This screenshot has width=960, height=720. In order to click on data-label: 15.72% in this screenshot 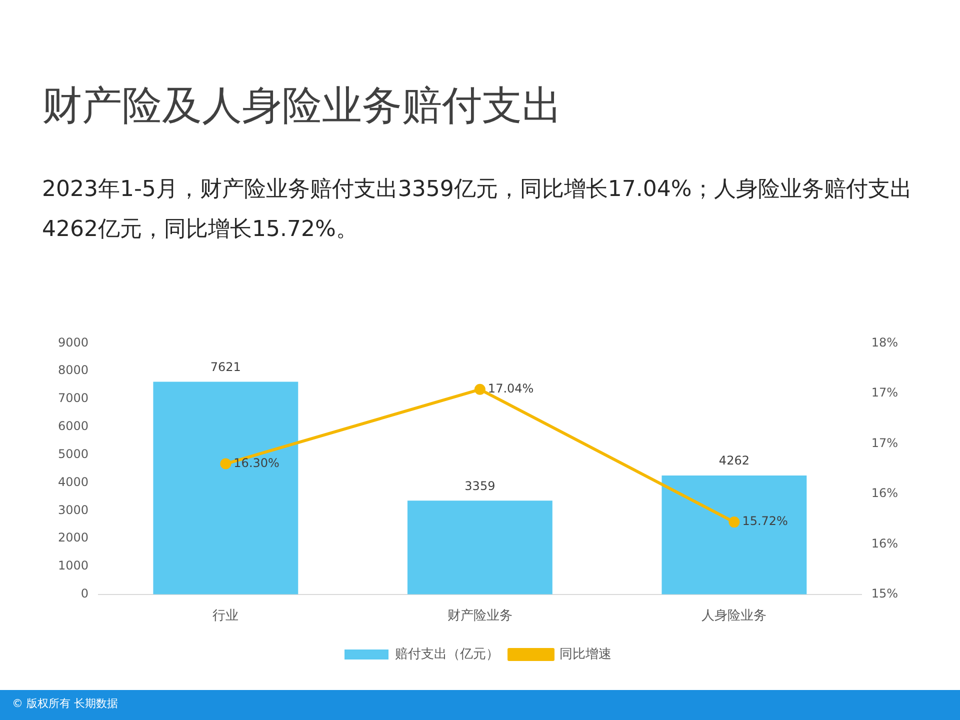, I will do `click(765, 521)`.